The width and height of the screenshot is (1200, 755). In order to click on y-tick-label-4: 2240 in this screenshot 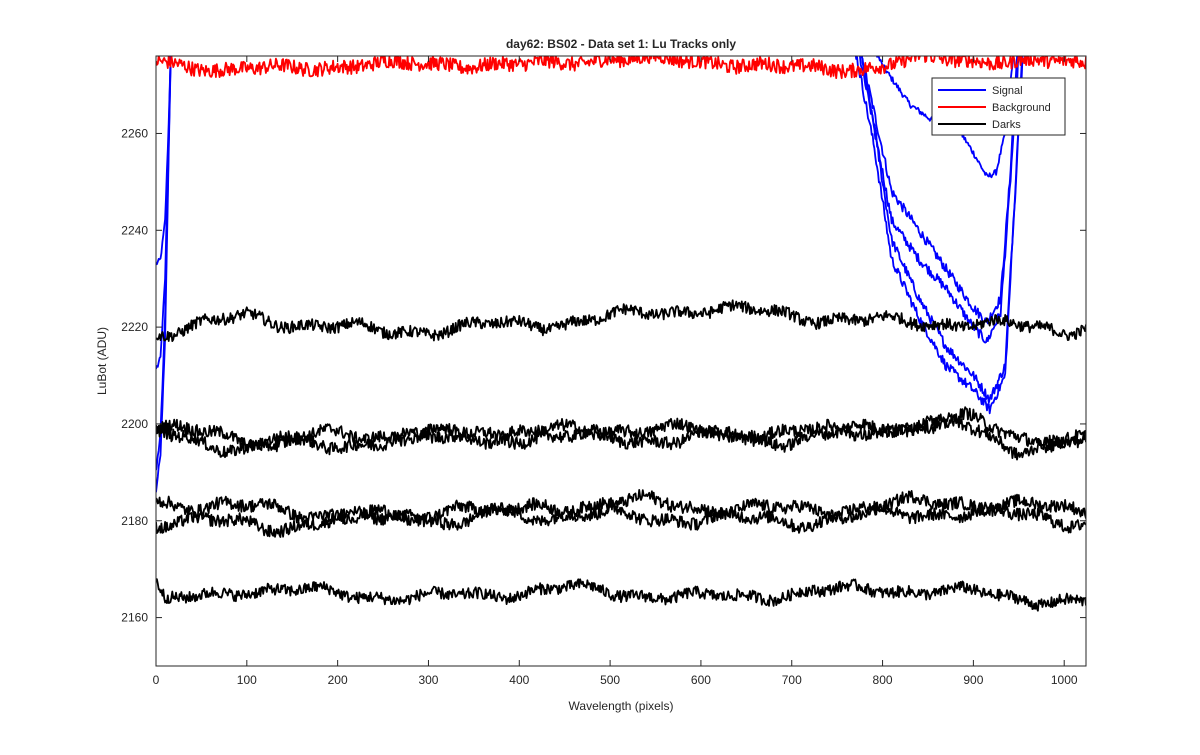, I will do `click(134, 230)`.